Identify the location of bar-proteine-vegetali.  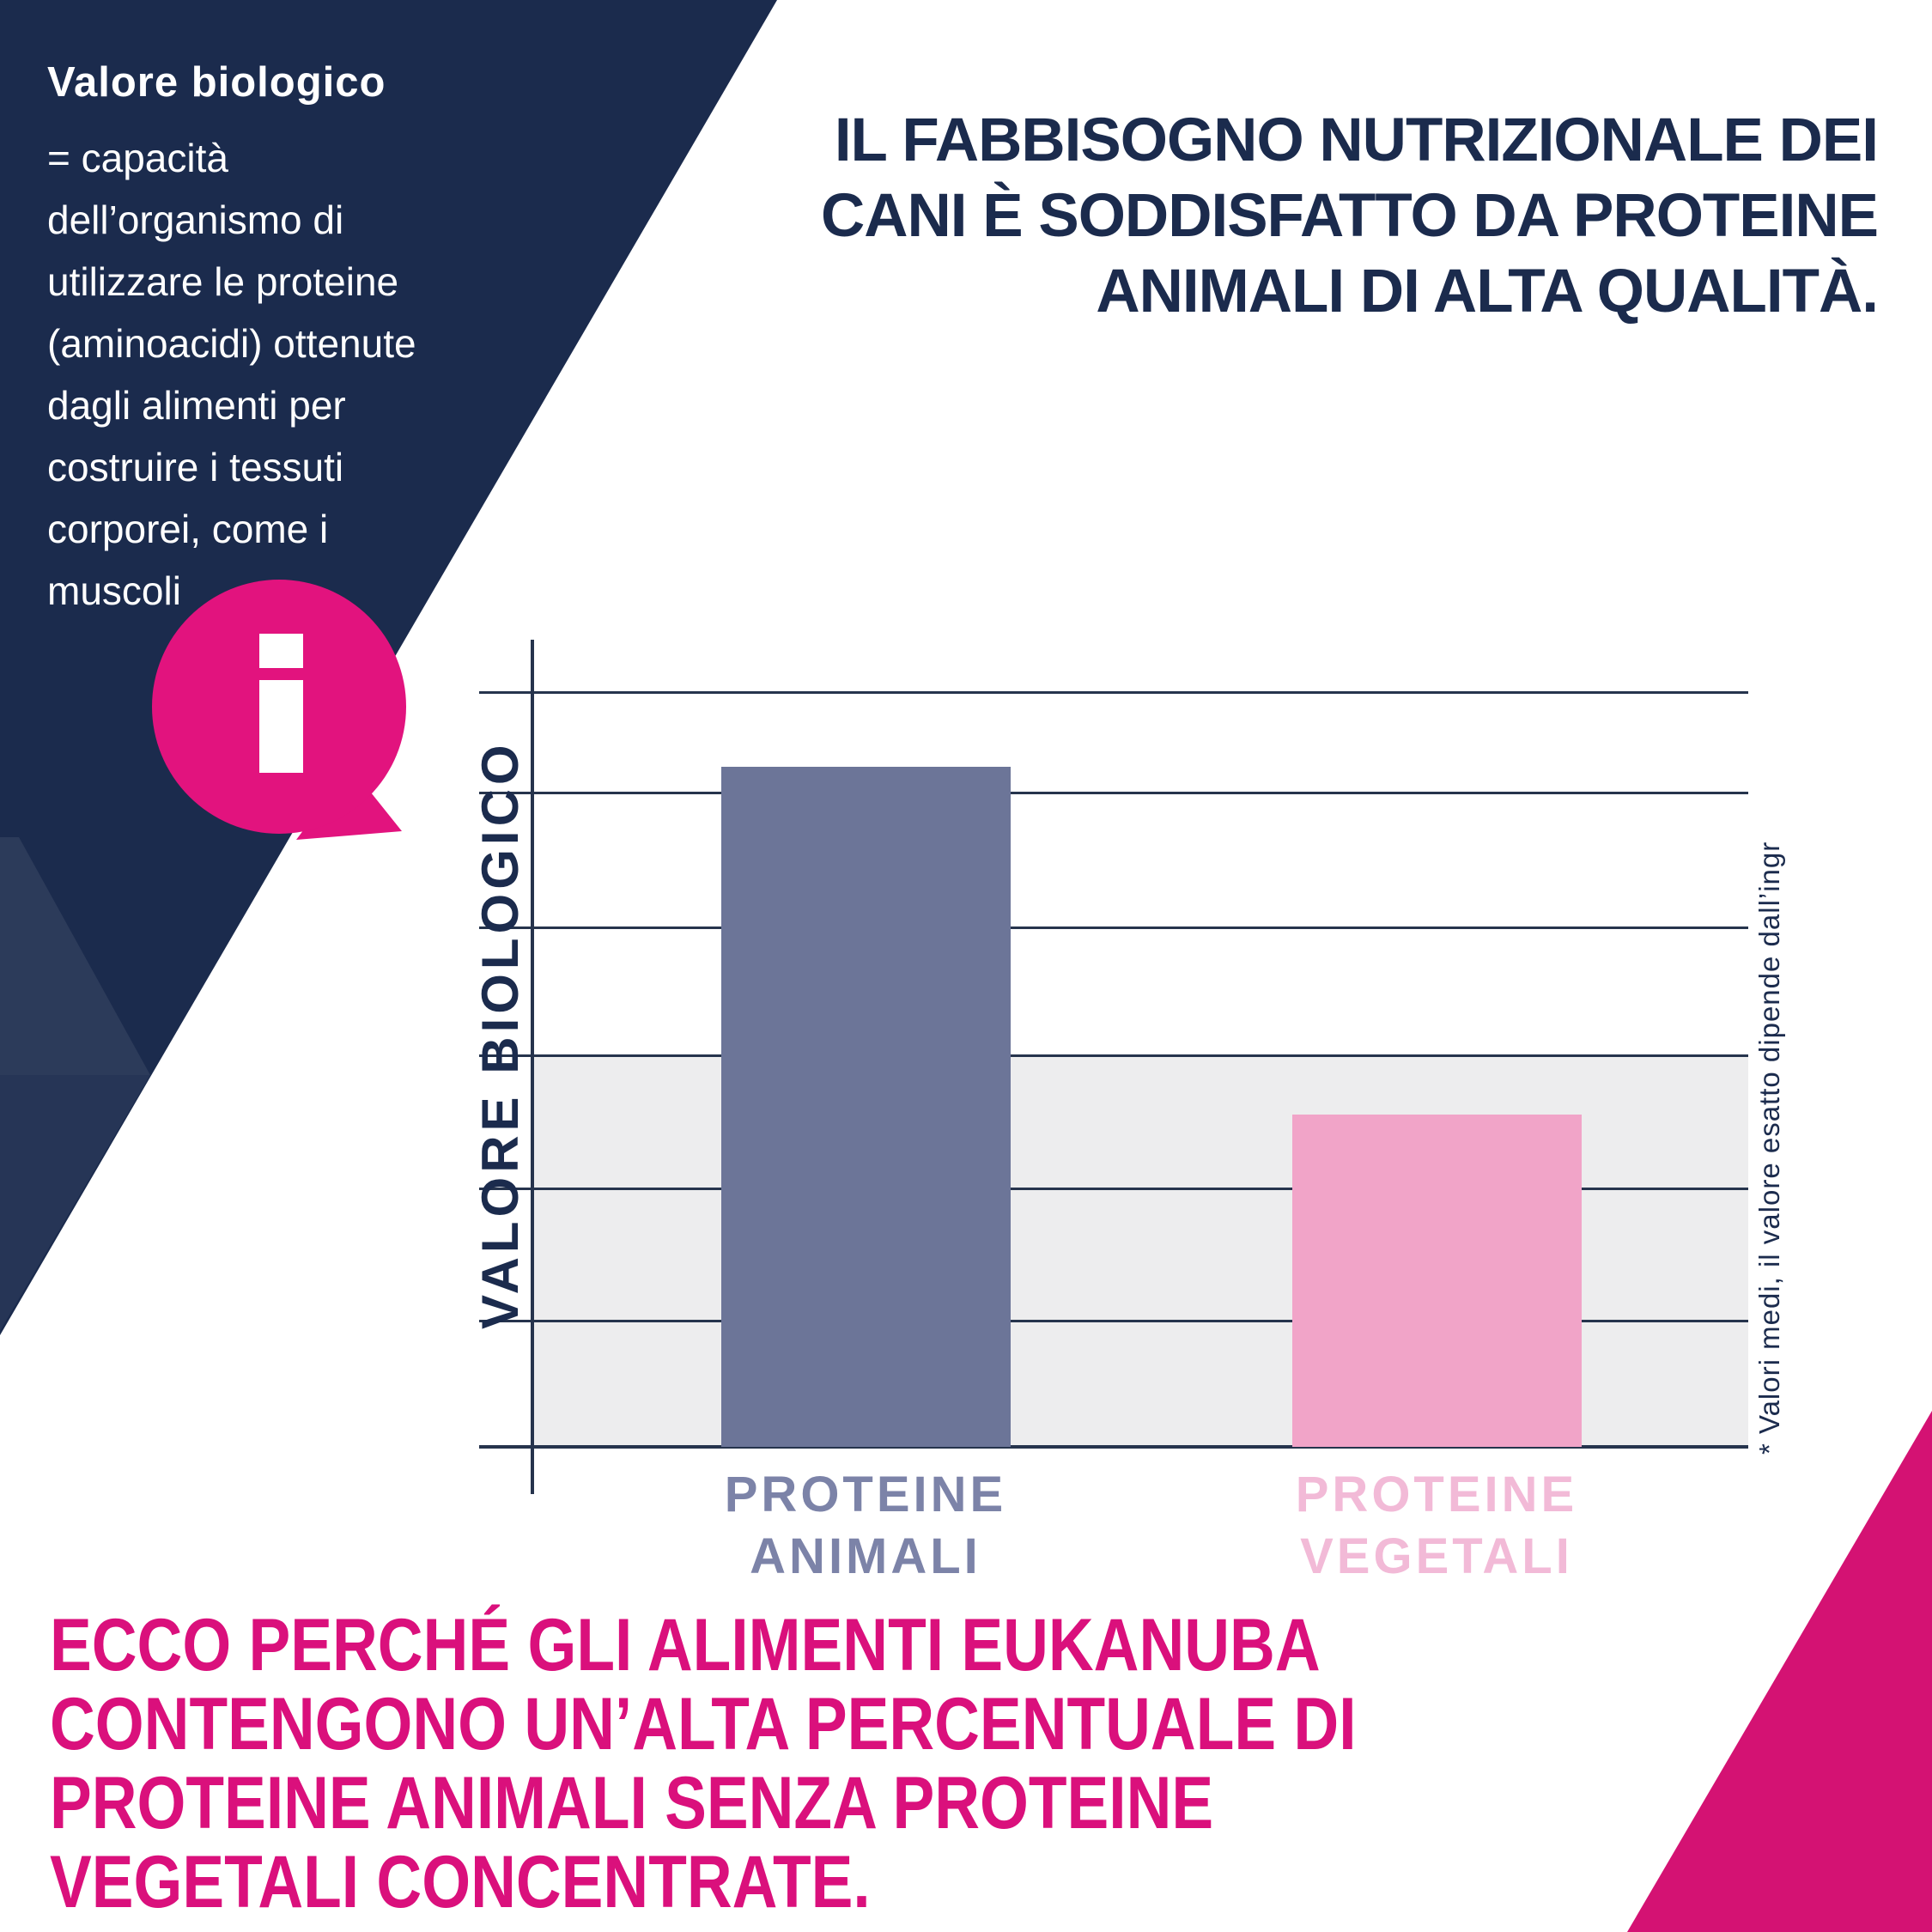
(1437, 1281).